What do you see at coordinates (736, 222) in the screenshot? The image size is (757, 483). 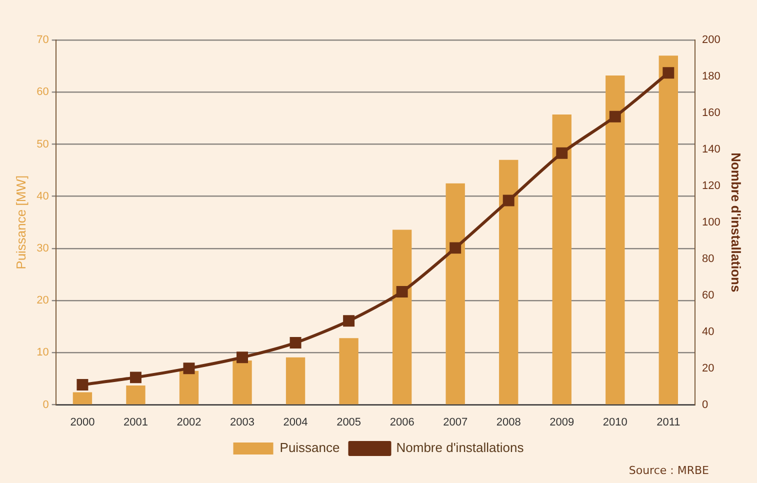 I see `y2-axis-title: Nombre d'installations` at bounding box center [736, 222].